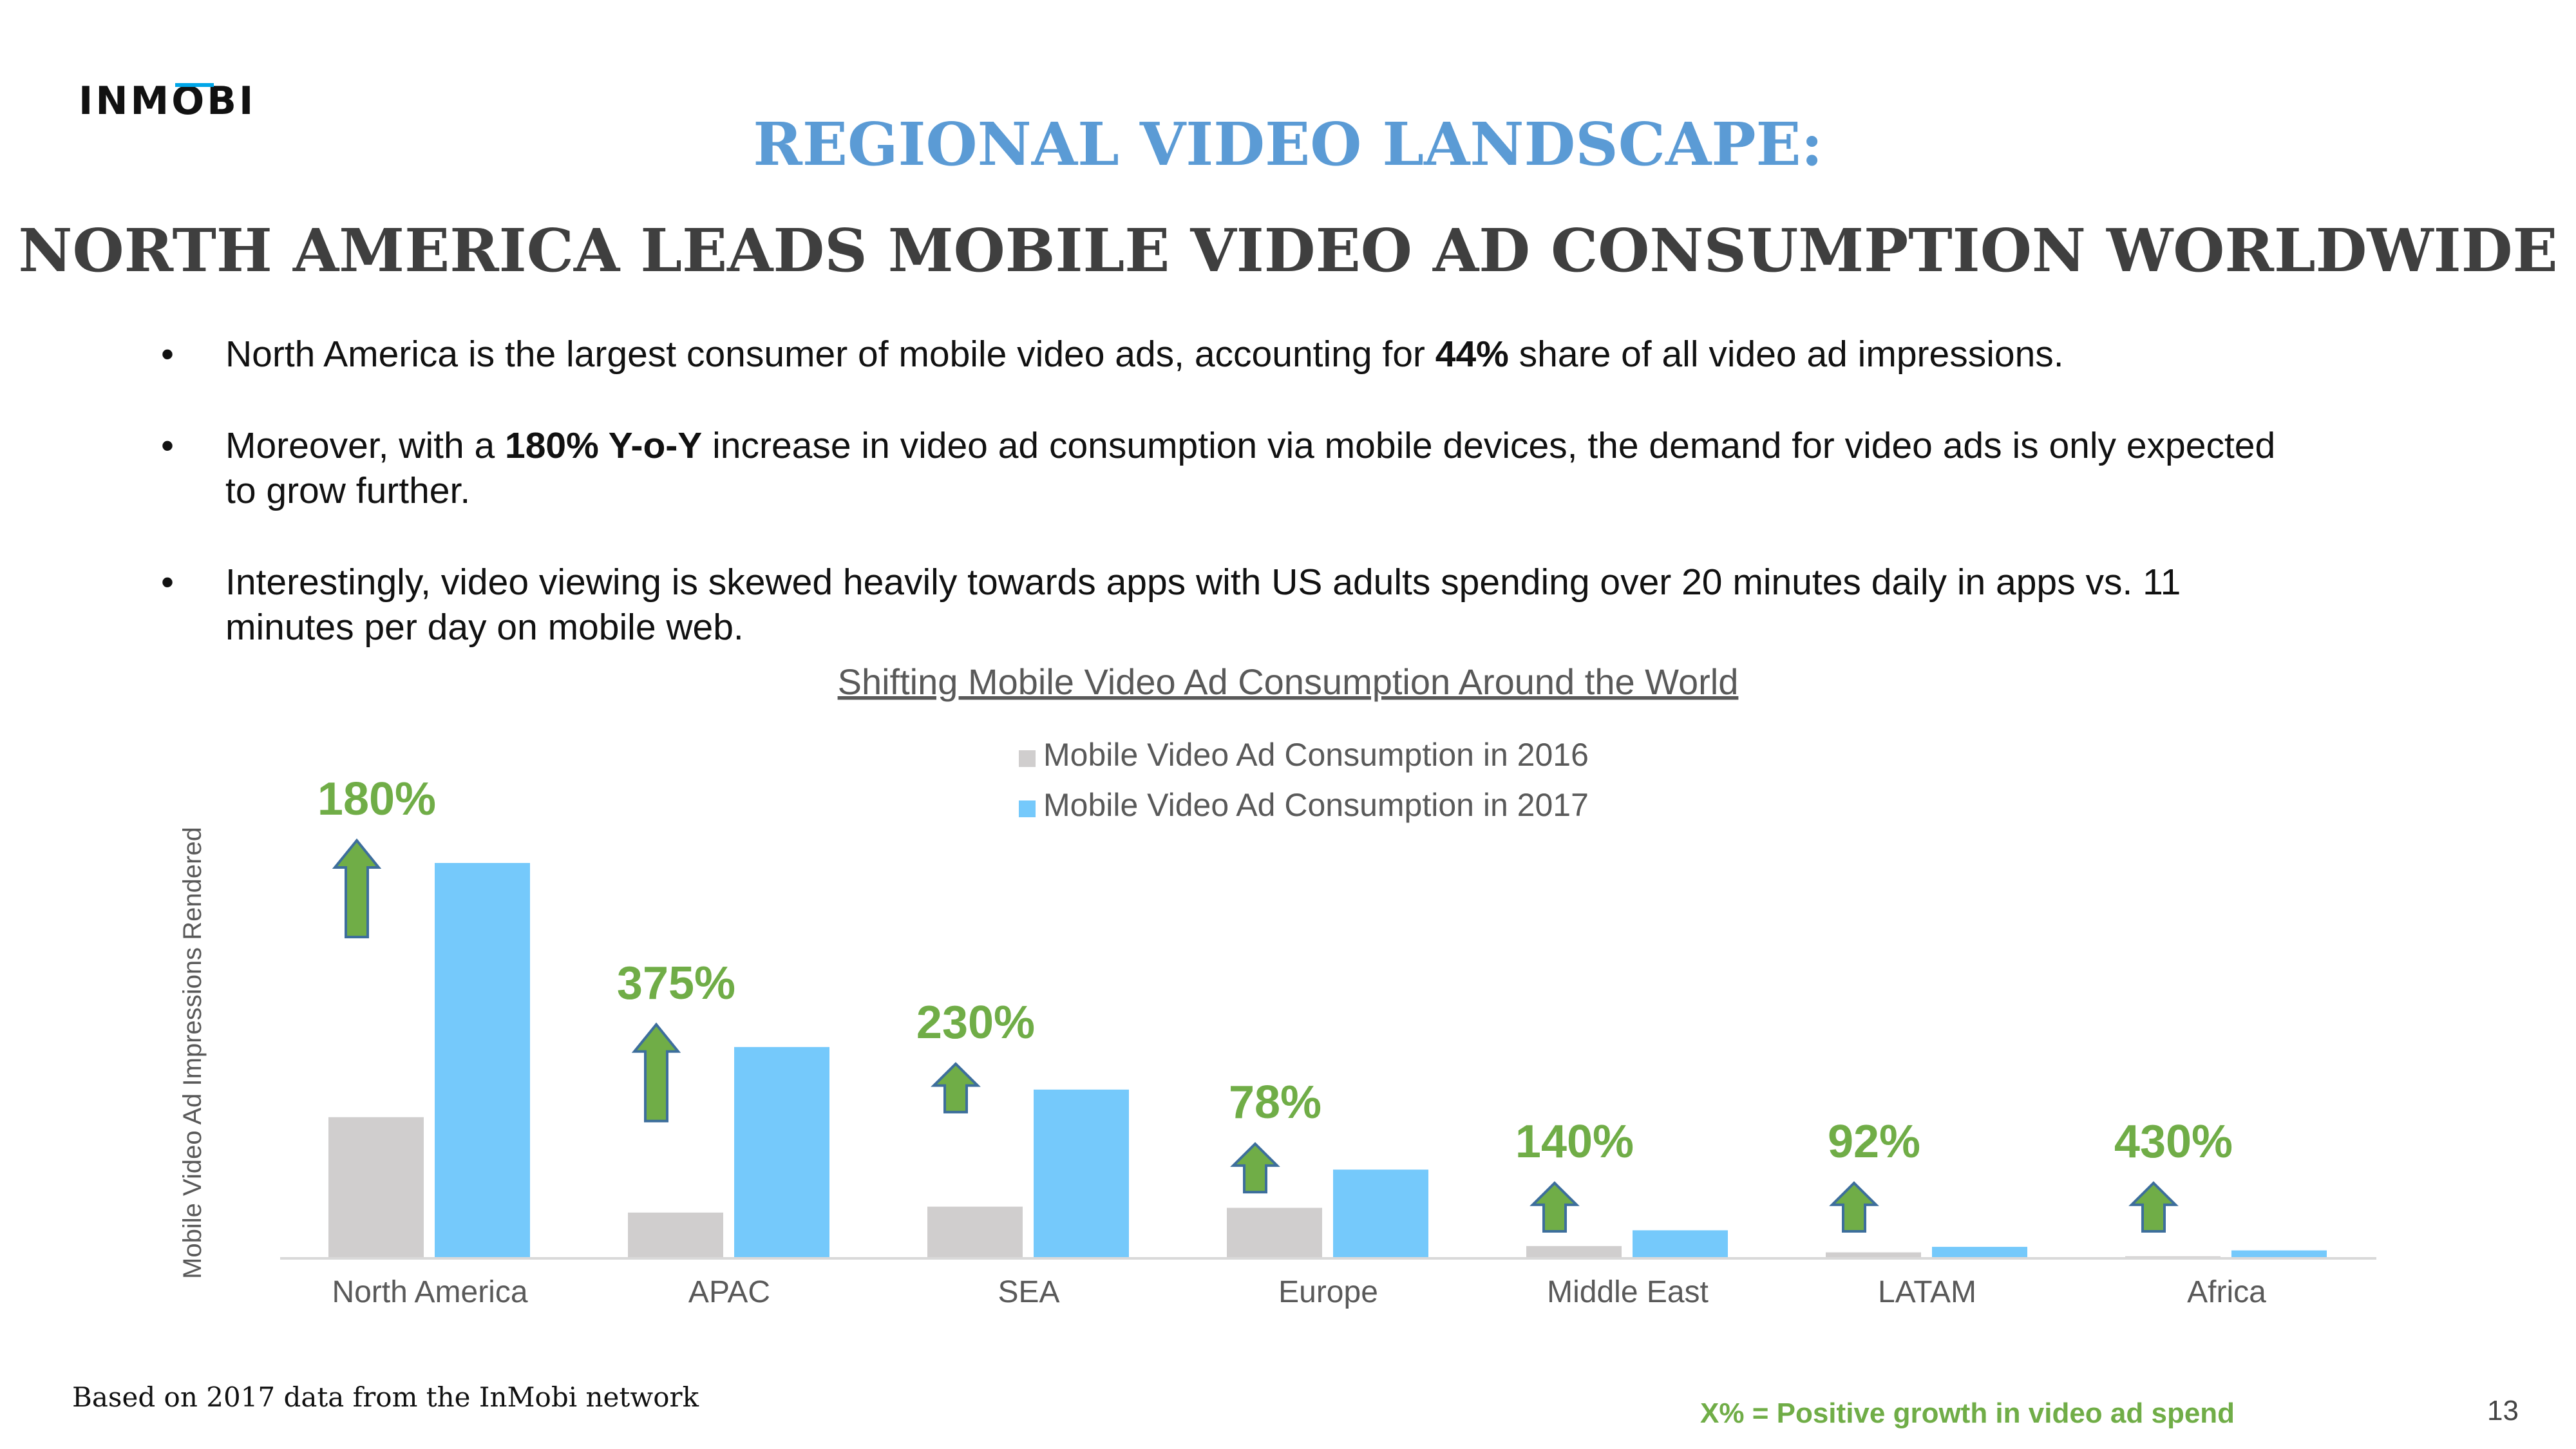 The width and height of the screenshot is (2576, 1449). Describe the element at coordinates (2173, 1142) in the screenshot. I see `growth-label-6: 430%` at that location.